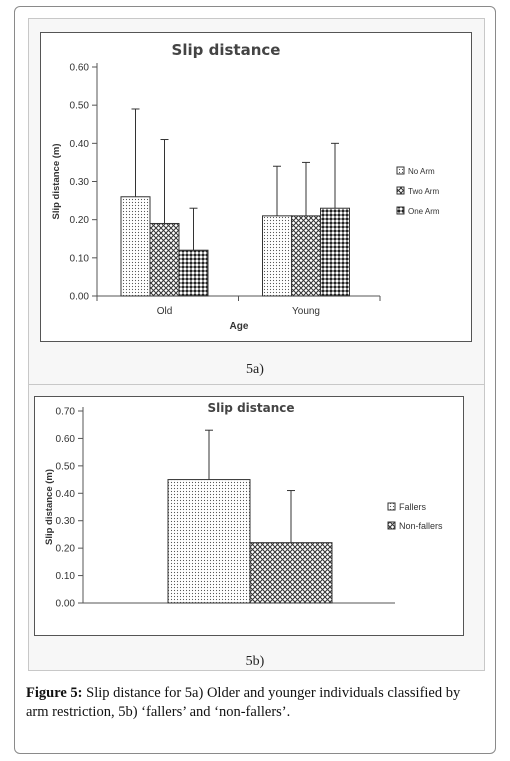 The width and height of the screenshot is (510, 761). What do you see at coordinates (423, 191) in the screenshot?
I see `legend-label: Two Arm` at bounding box center [423, 191].